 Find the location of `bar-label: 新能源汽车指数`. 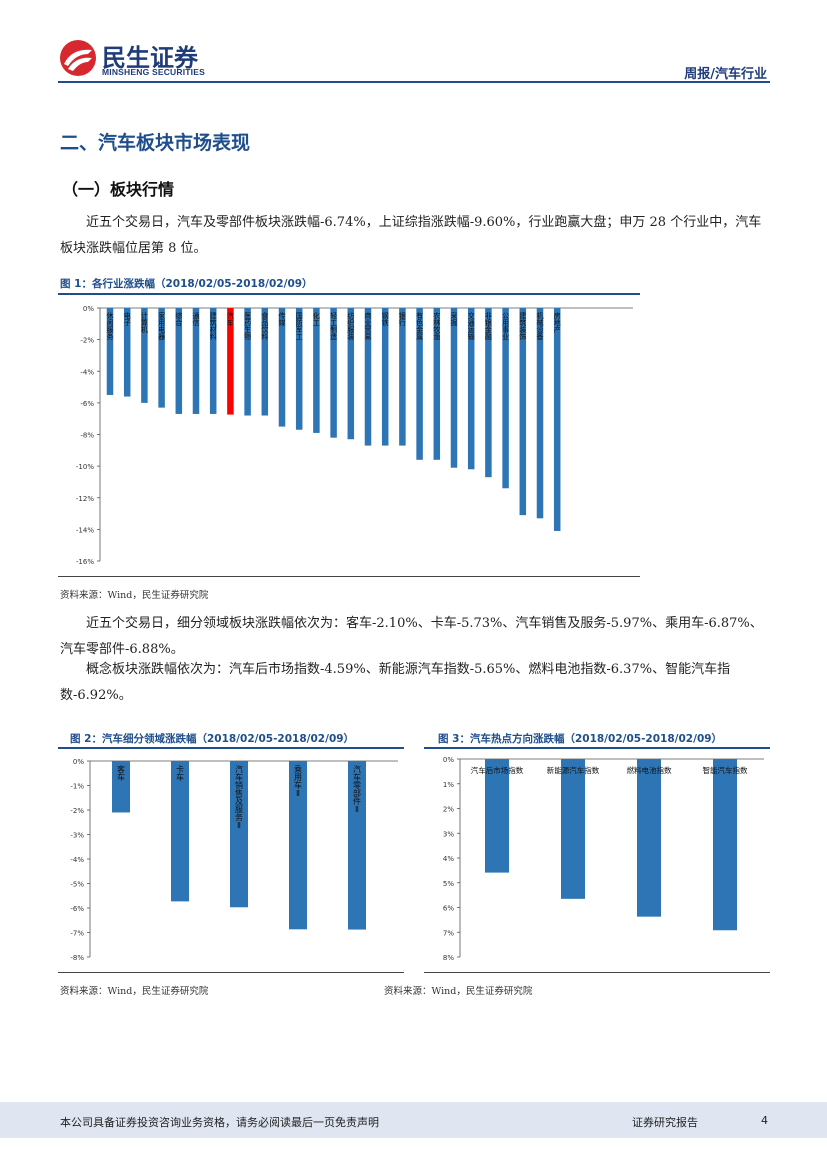

bar-label: 新能源汽车指数 is located at coordinates (573, 770).